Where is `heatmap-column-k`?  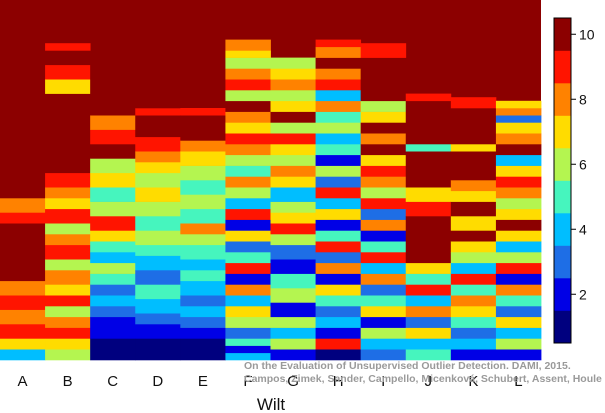 heatmap-column-k is located at coordinates (473, 229).